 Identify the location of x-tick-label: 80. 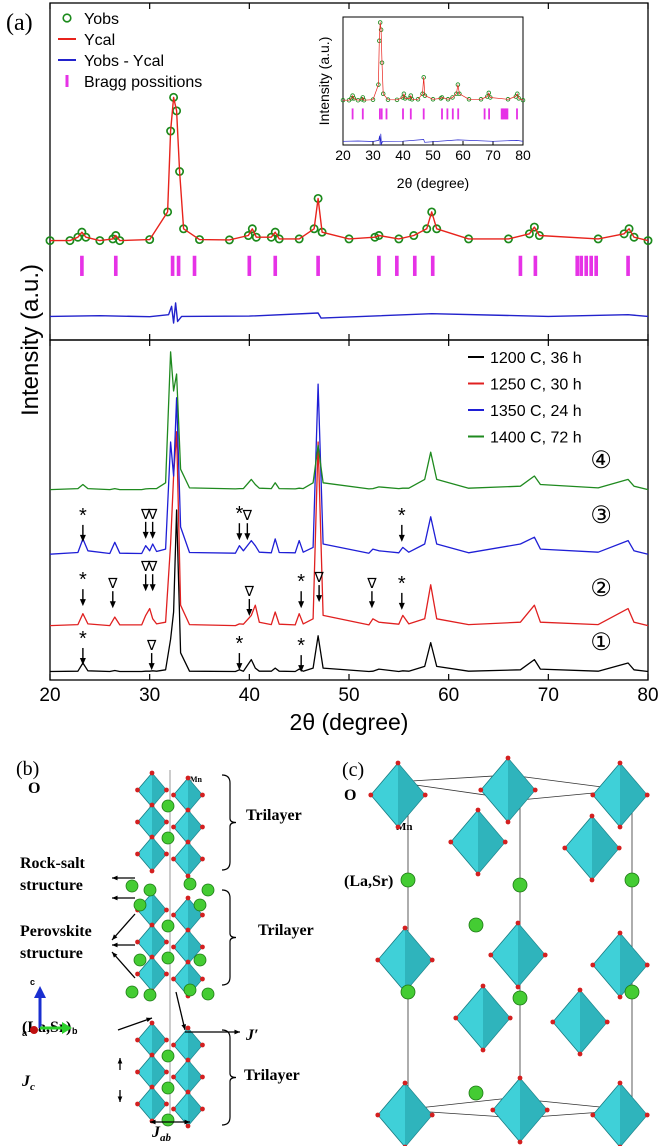
(523, 155).